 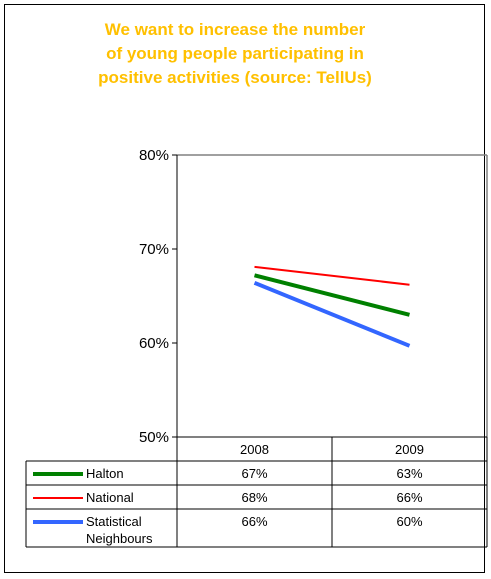 I want to click on legend-label: Neighbours, so click(x=119, y=538).